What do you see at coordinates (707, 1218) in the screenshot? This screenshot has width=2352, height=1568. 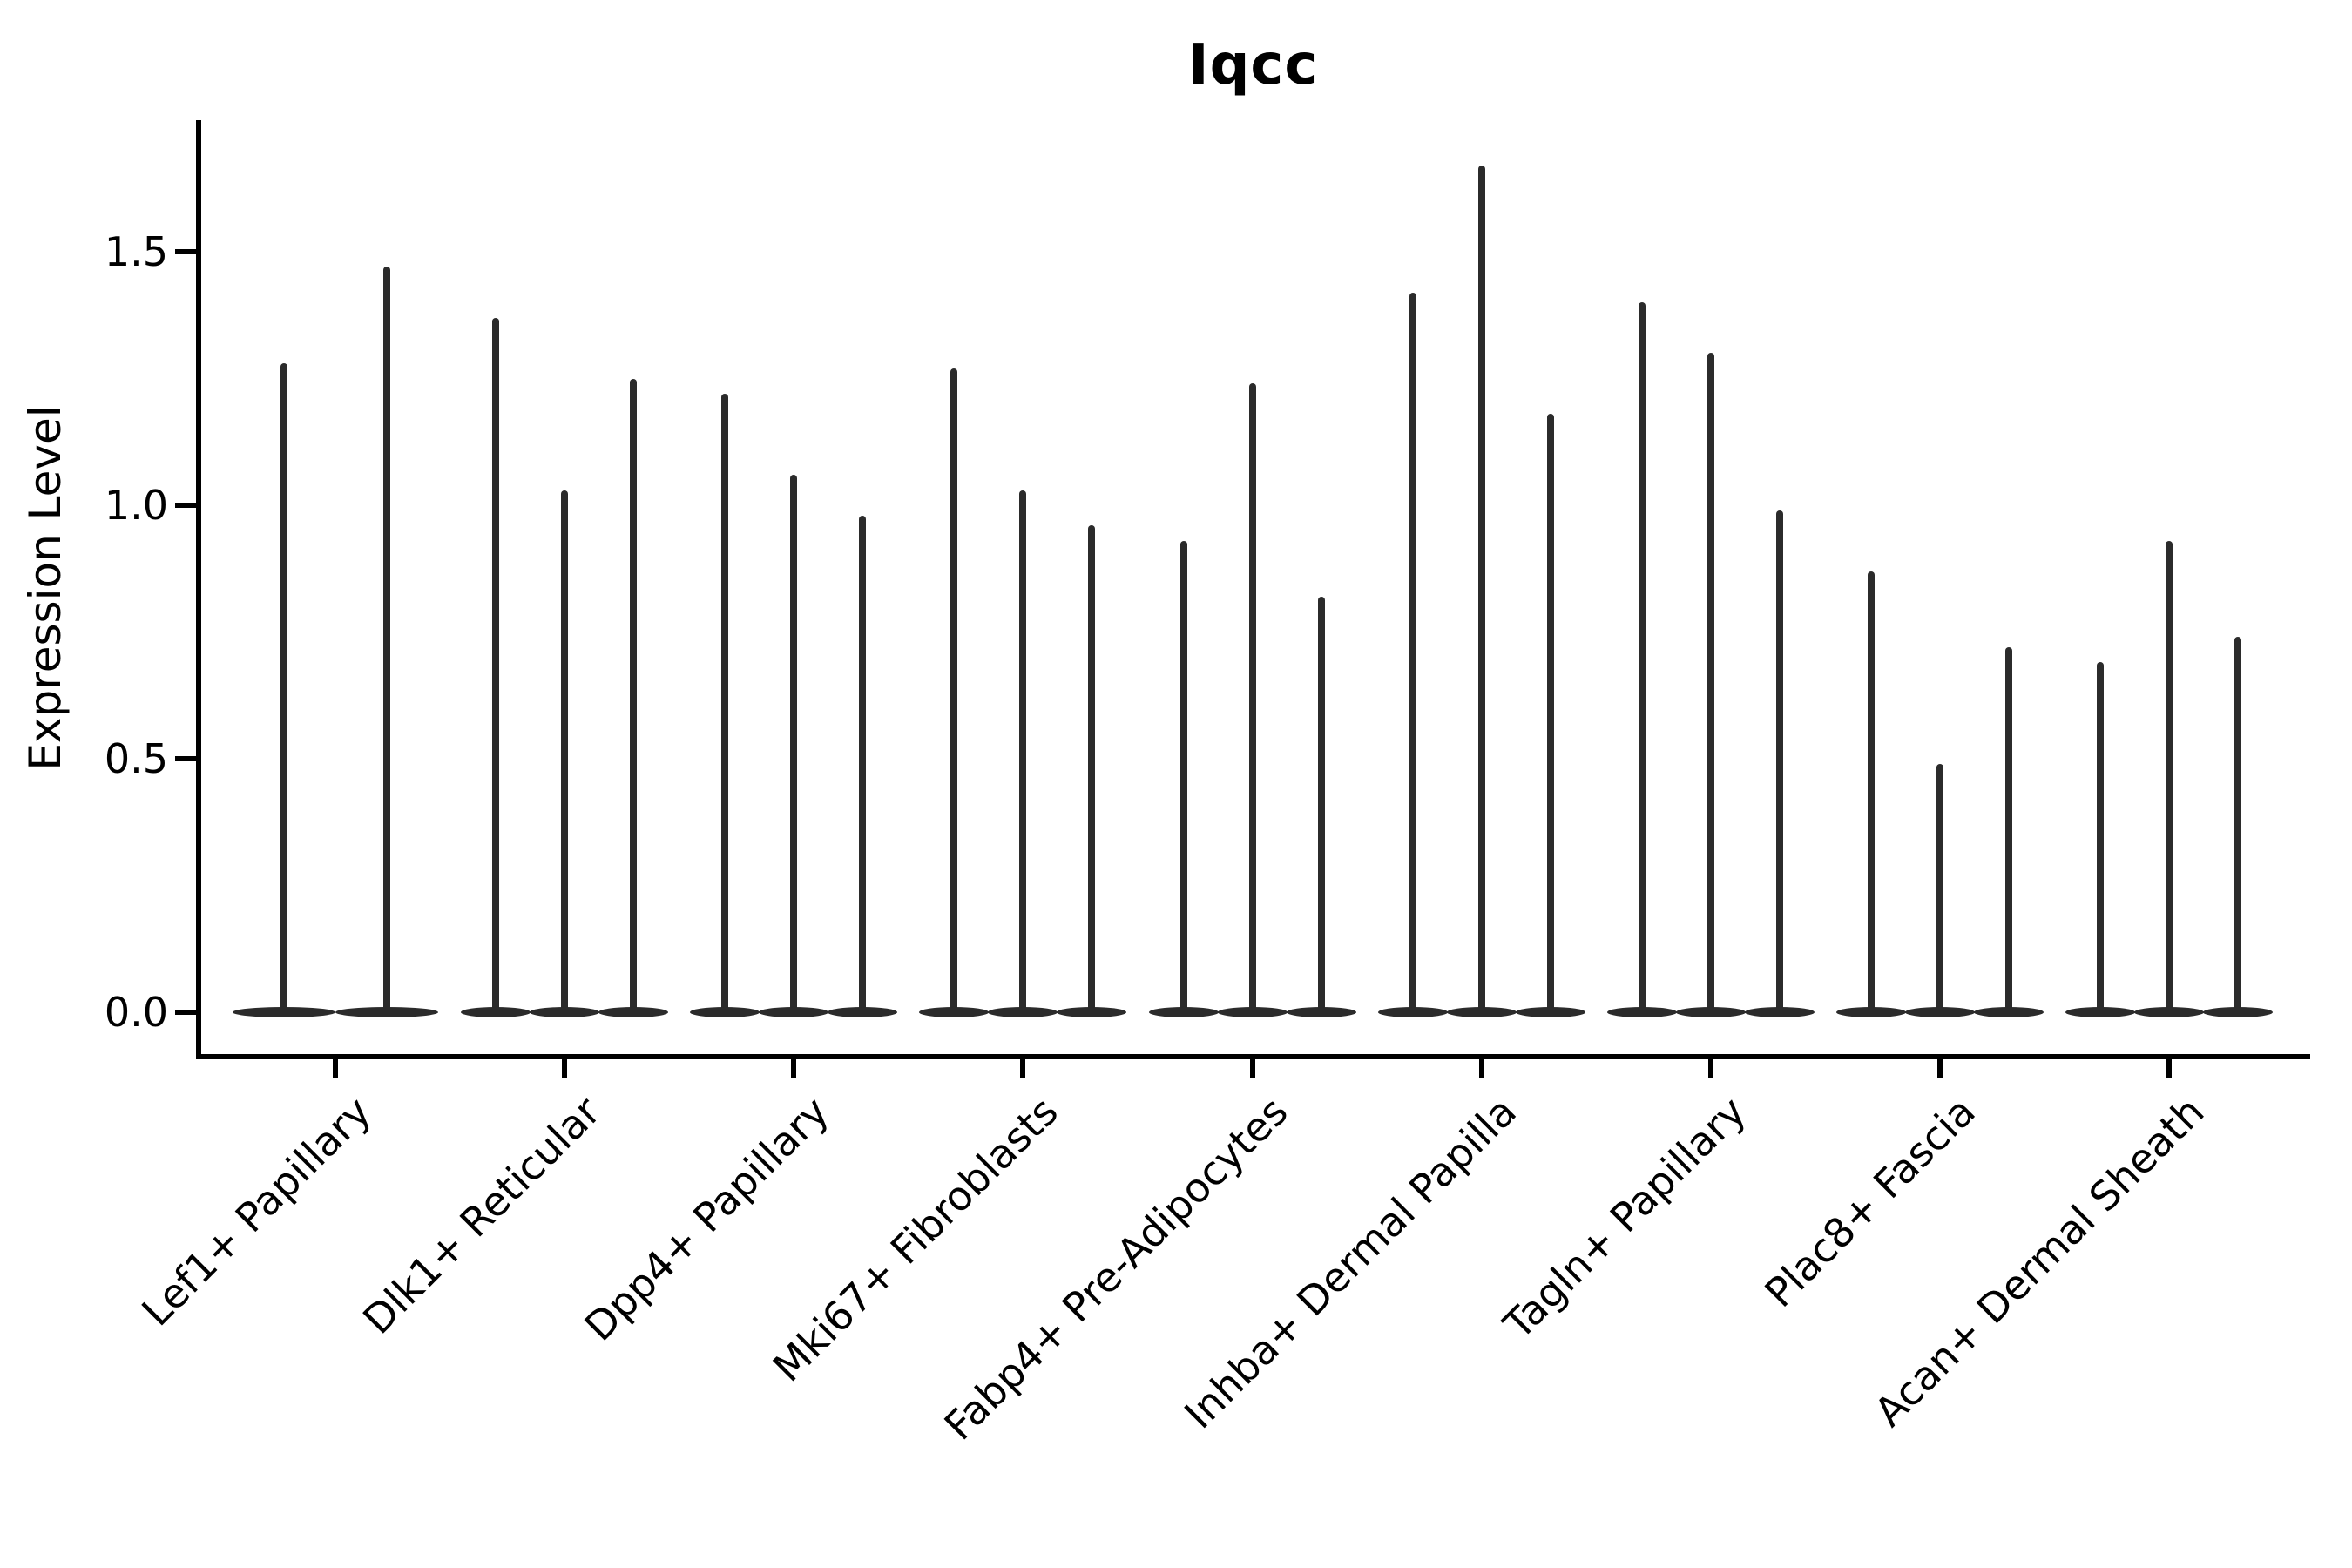 I see `category-label: Dpp4+ Papillary` at bounding box center [707, 1218].